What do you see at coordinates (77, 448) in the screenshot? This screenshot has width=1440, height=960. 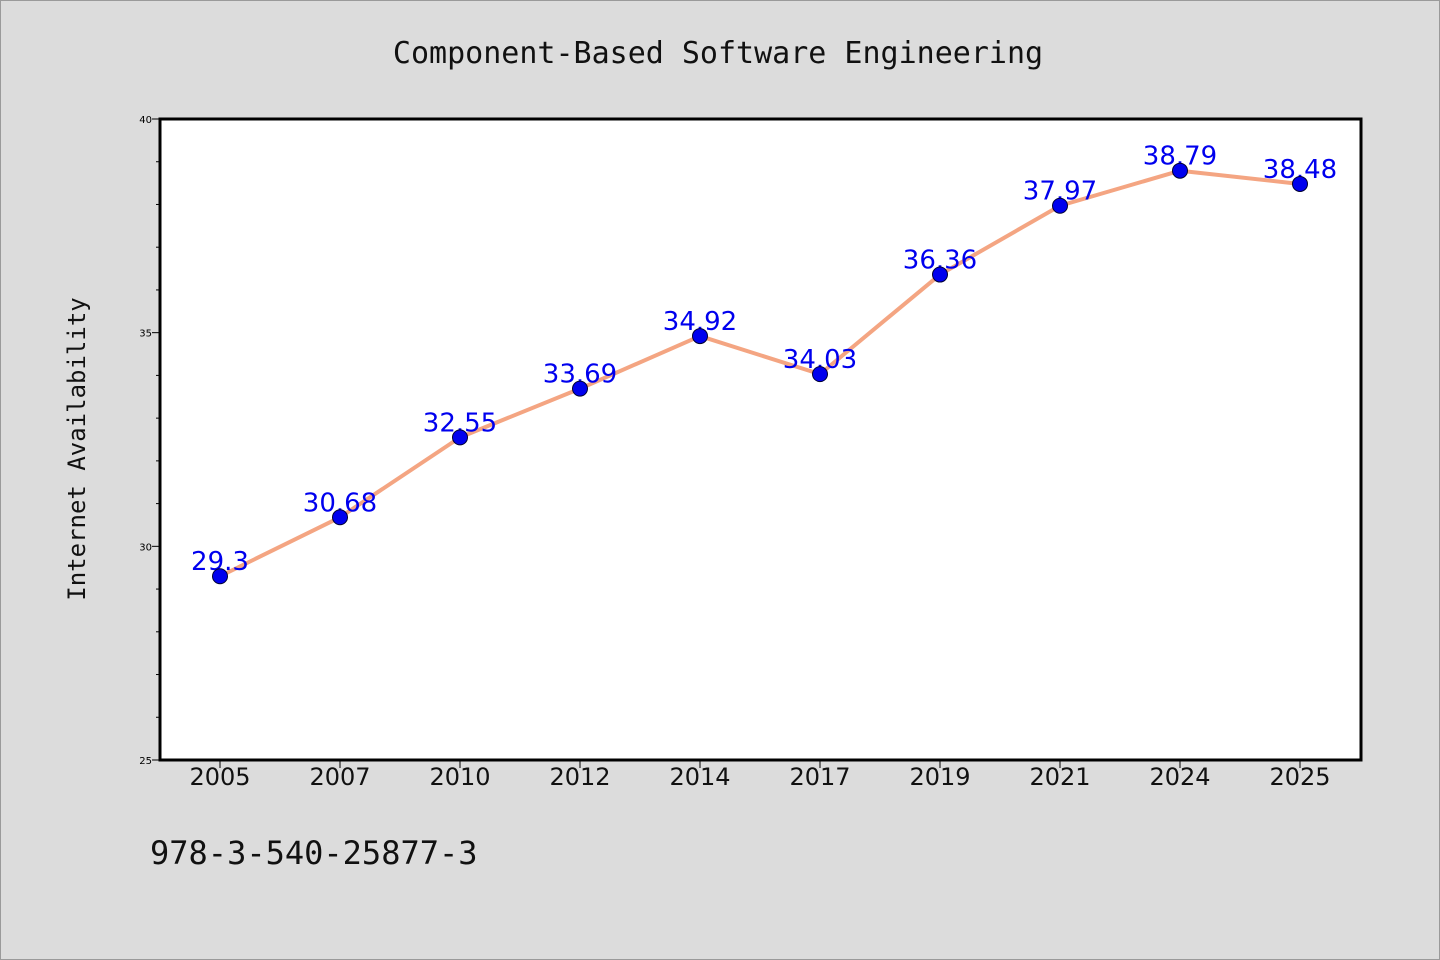 I see `y-axis-label: Internet Availability` at bounding box center [77, 448].